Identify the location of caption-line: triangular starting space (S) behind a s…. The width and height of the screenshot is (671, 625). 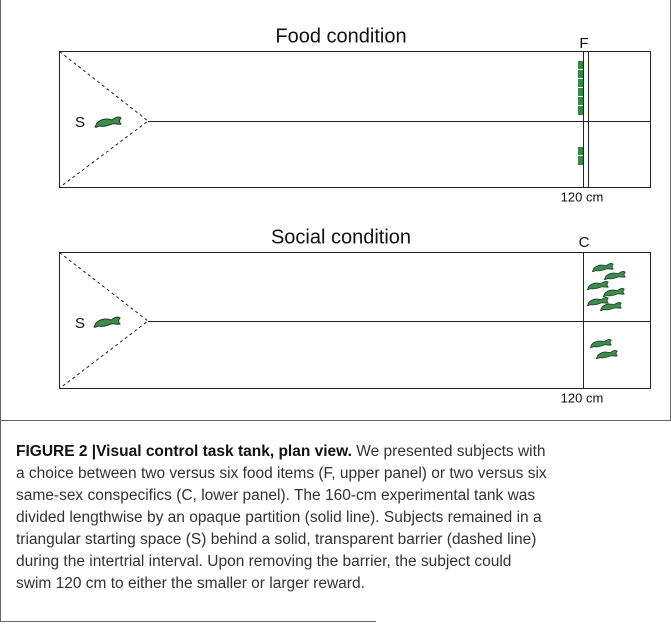
(276, 539).